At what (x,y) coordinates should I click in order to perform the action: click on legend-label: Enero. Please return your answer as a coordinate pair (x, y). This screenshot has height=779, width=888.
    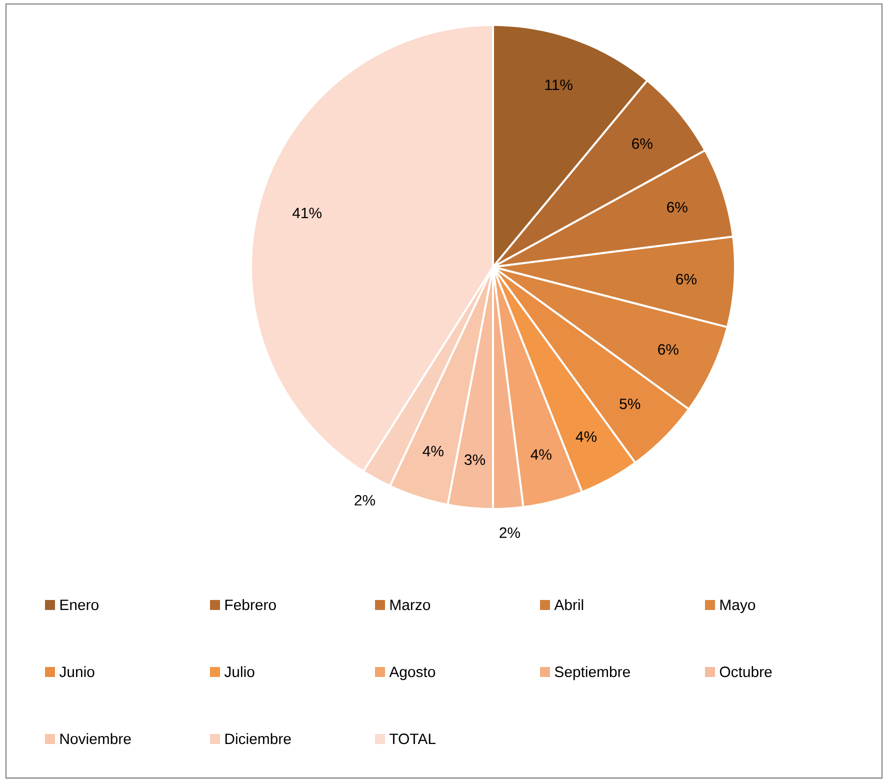
    Looking at the image, I should click on (79, 605).